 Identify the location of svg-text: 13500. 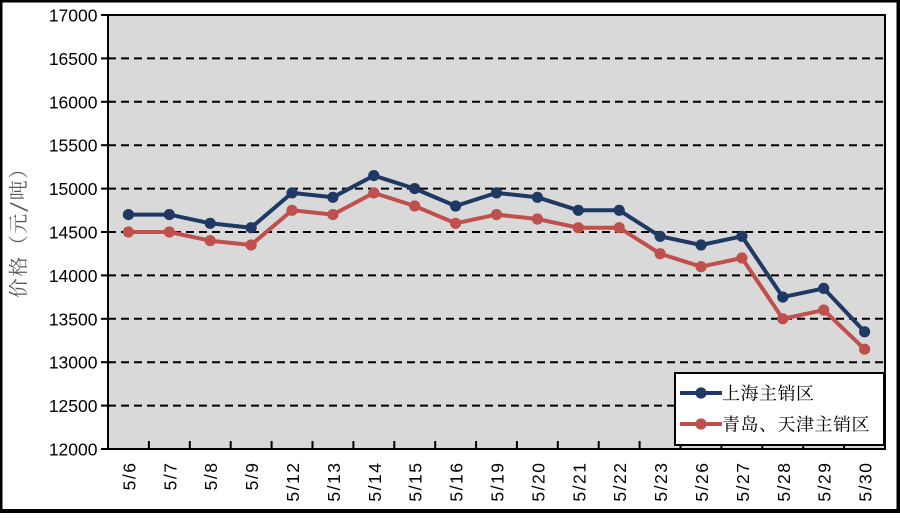
(73, 319).